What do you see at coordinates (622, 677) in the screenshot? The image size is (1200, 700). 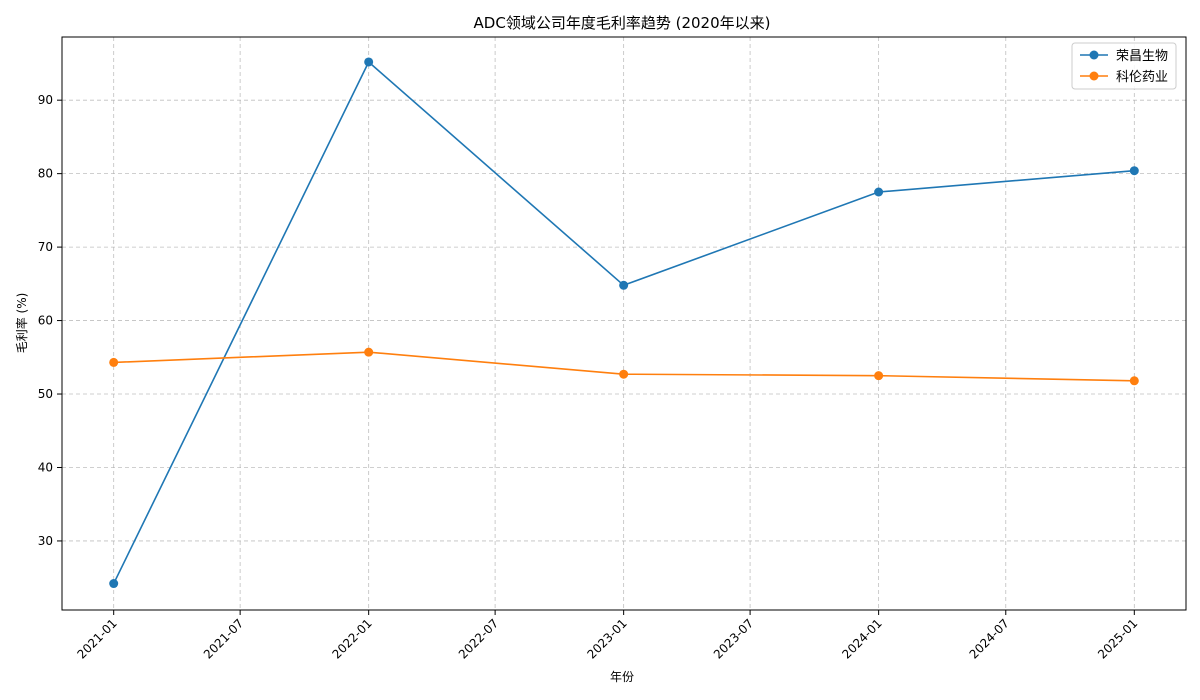 I see `x-axis-label: 年份` at bounding box center [622, 677].